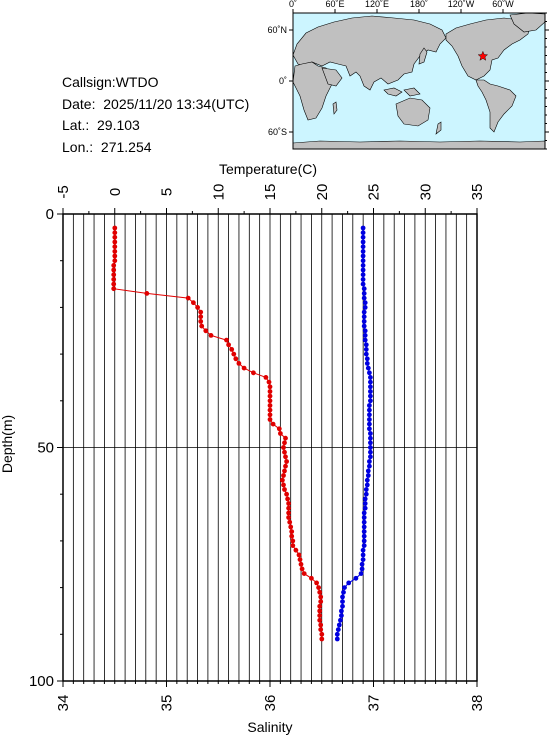 The image size is (553, 736). I want to click on salinity-tick-label: 35, so click(167, 703).